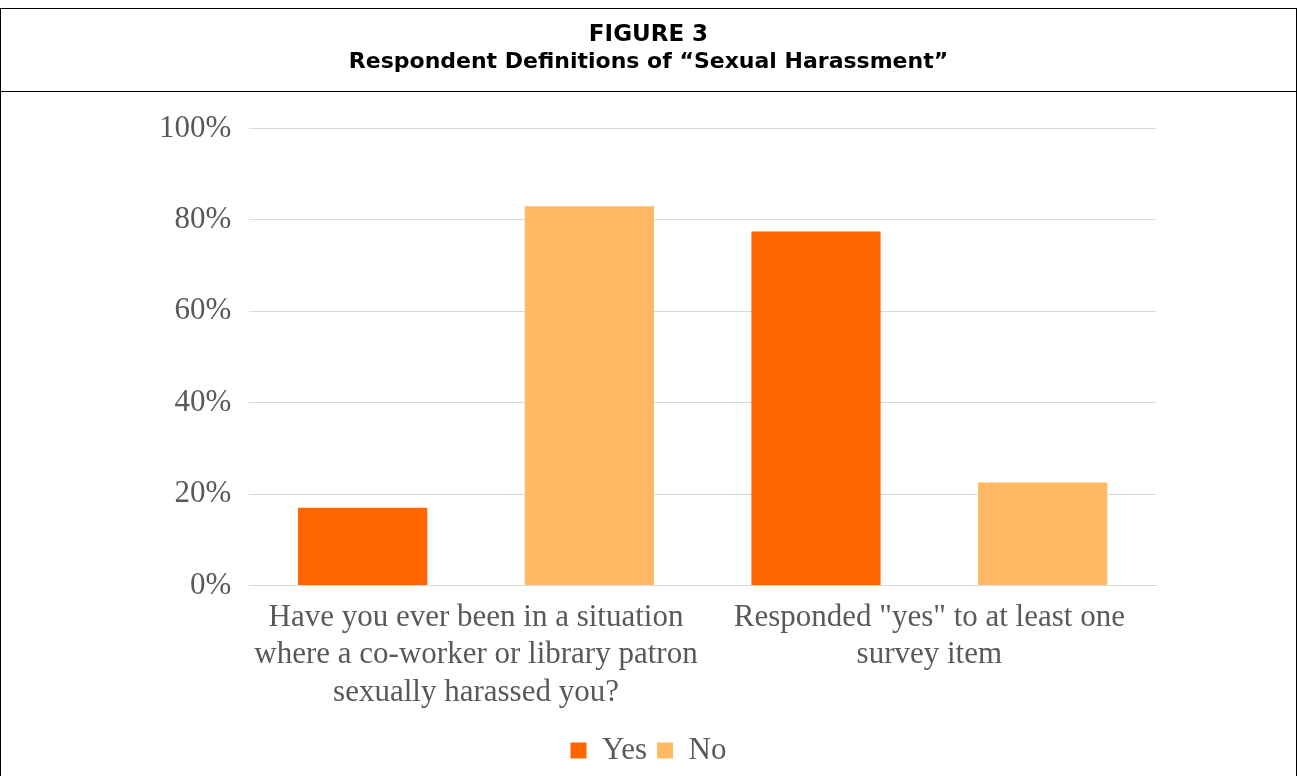 The height and width of the screenshot is (776, 1299). I want to click on x-tick-label: Responded "yes" to at least one survey item, so click(929, 634).